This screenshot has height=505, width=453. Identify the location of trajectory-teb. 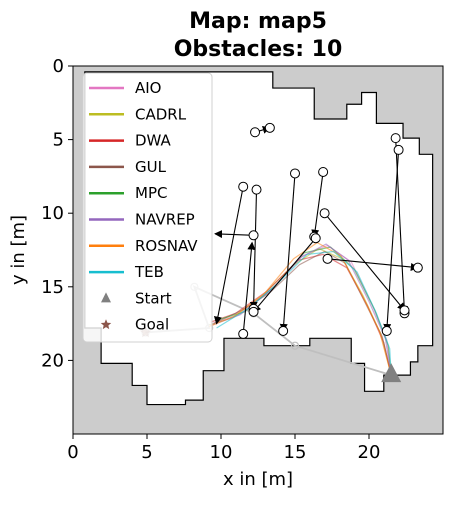
(304, 313).